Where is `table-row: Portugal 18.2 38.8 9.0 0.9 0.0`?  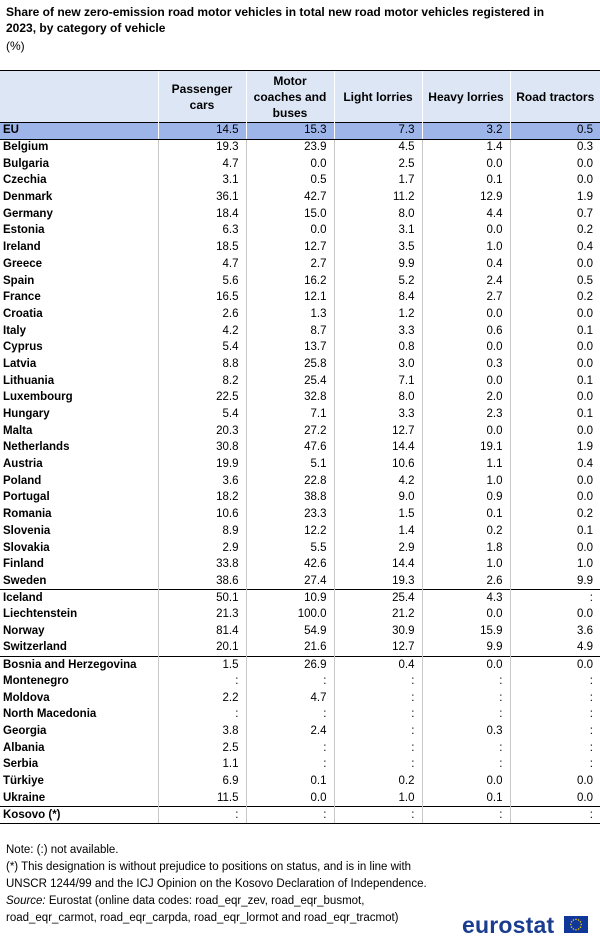
table-row: Portugal 18.2 38.8 9.0 0.9 0.0 is located at coordinates (300, 498).